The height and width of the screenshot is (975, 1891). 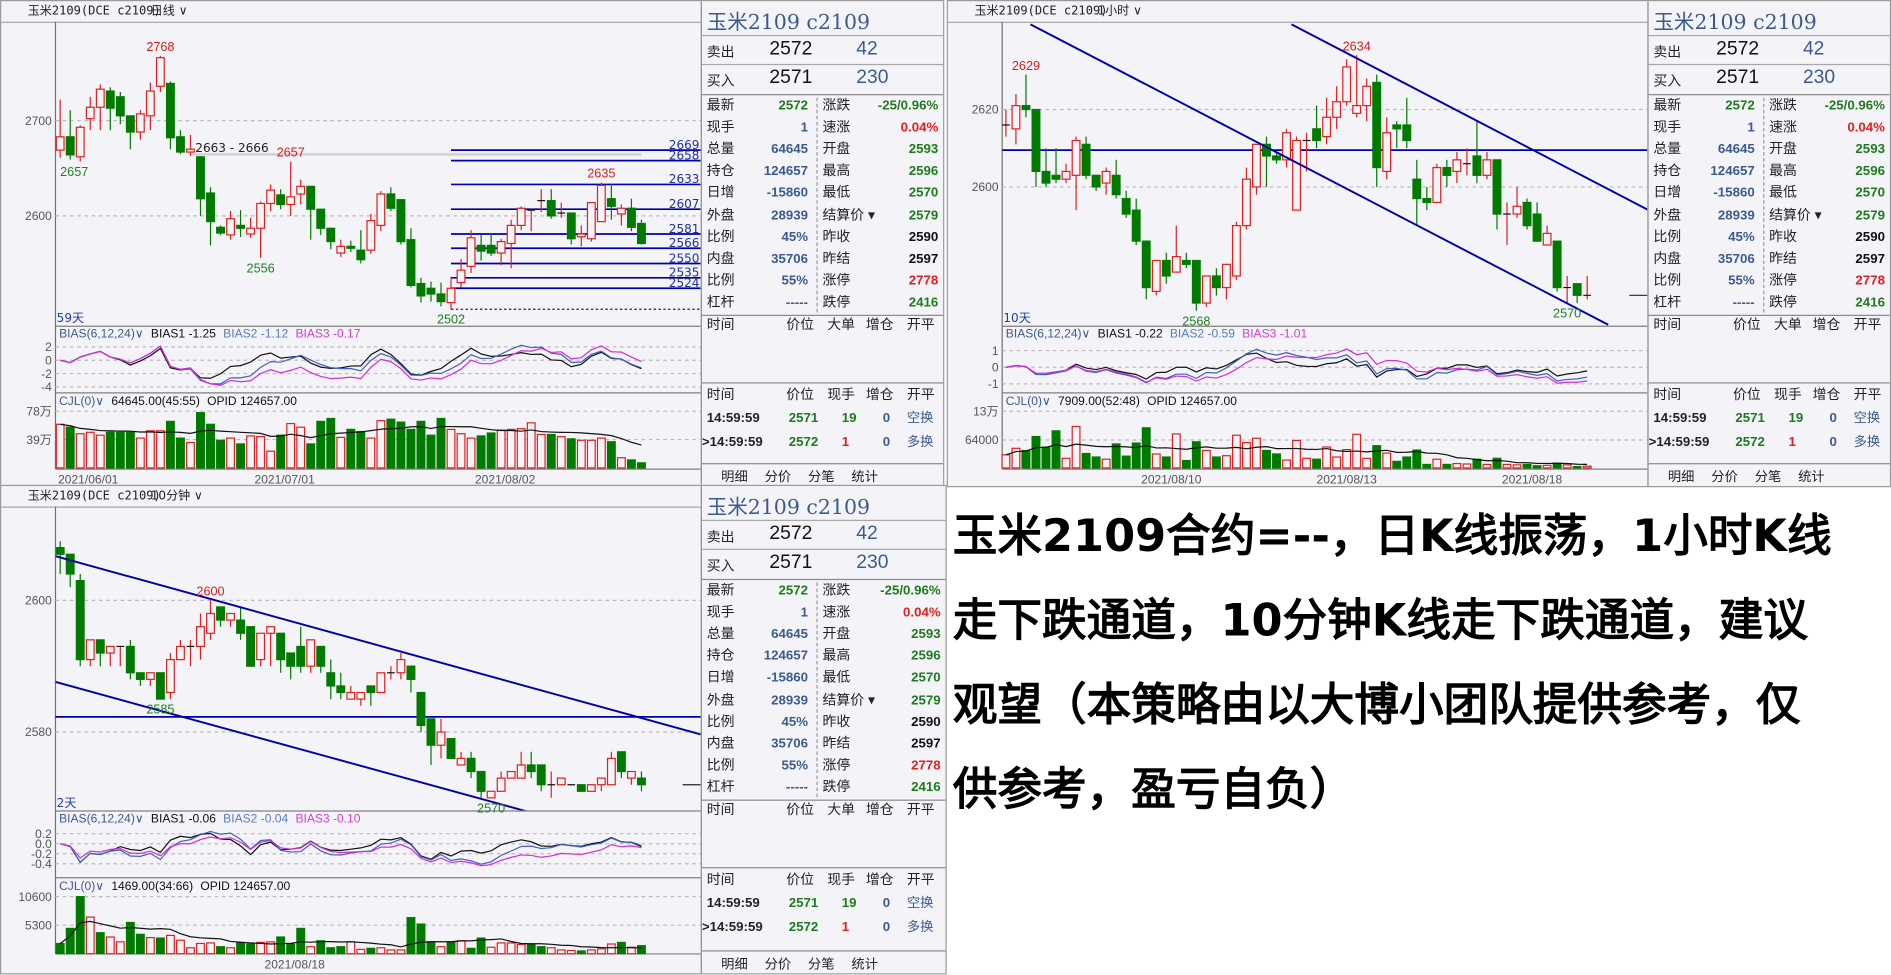 I want to click on volume-average-line, so click(x=351, y=434).